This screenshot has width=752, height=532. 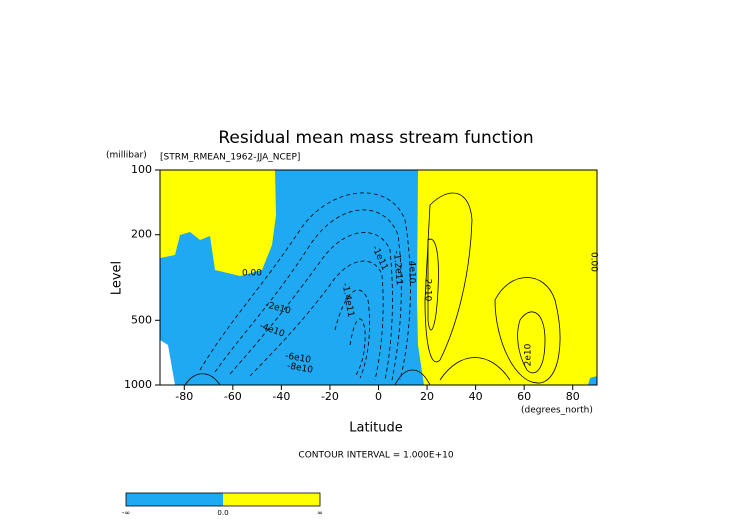 What do you see at coordinates (476, 396) in the screenshot?
I see `x-tick-label: 40` at bounding box center [476, 396].